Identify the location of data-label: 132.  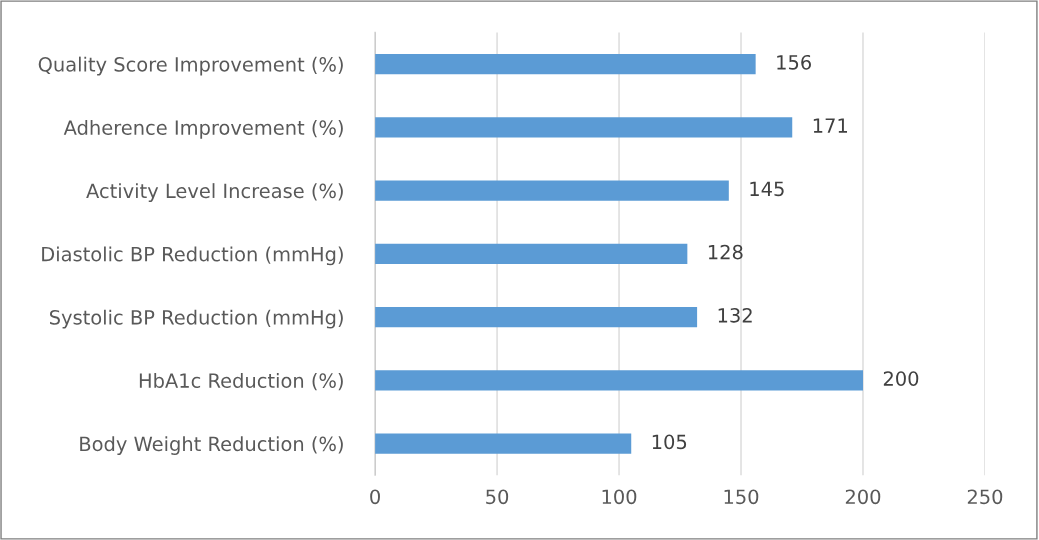
(735, 315).